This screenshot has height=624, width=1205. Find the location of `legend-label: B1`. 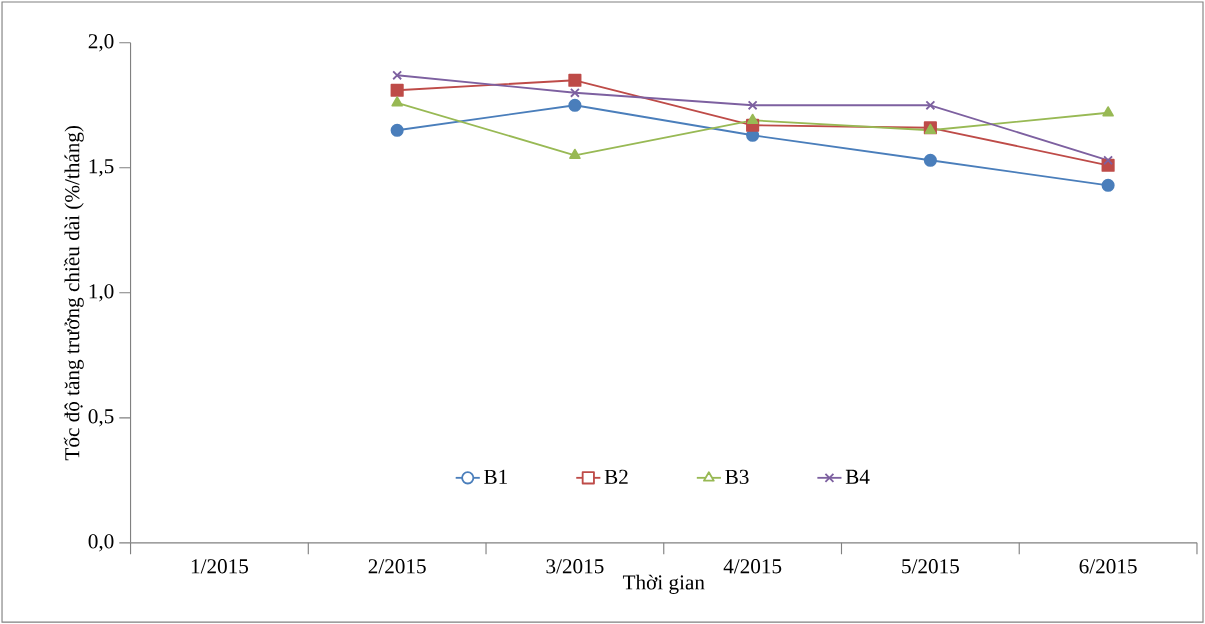

legend-label: B1 is located at coordinates (495, 476).